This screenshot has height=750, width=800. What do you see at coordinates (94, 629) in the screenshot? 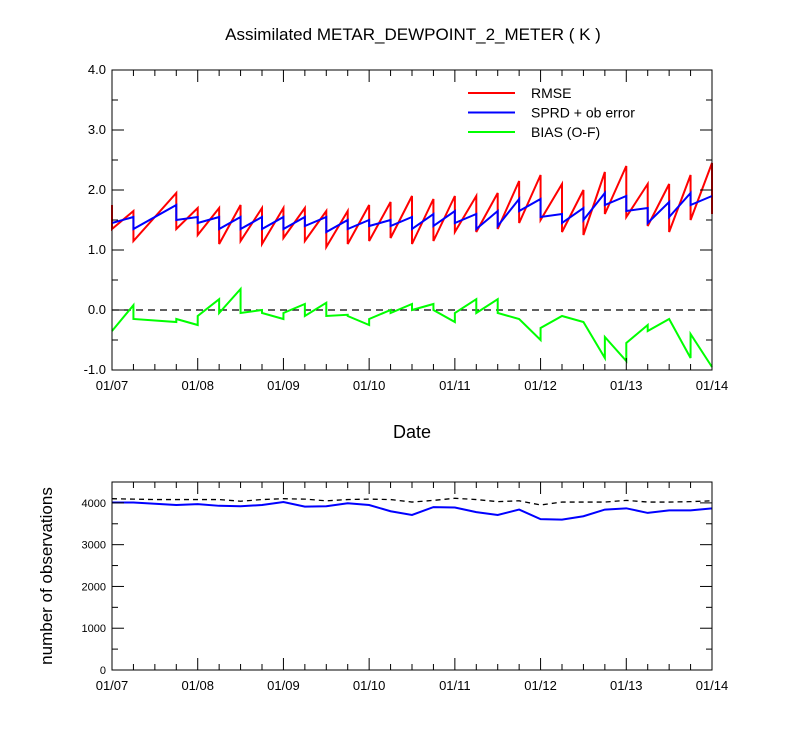
I see `y-tick-label: 1000` at bounding box center [94, 629].